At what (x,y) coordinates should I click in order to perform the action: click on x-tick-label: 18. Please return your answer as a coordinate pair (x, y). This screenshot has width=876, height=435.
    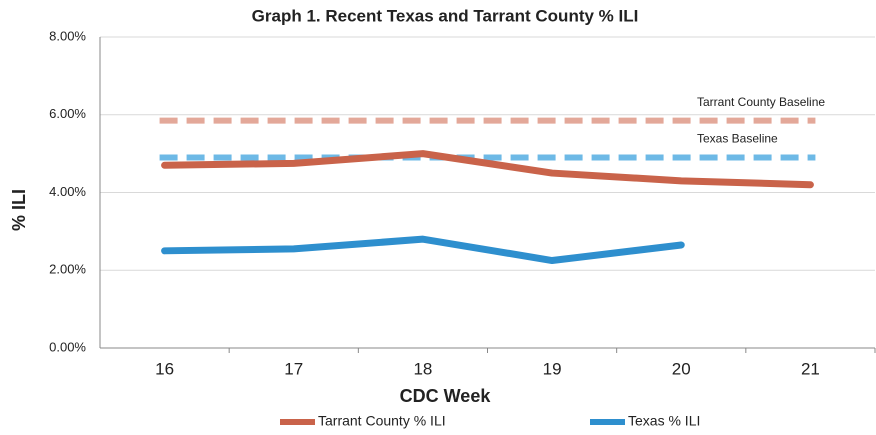
    Looking at the image, I should click on (422, 368).